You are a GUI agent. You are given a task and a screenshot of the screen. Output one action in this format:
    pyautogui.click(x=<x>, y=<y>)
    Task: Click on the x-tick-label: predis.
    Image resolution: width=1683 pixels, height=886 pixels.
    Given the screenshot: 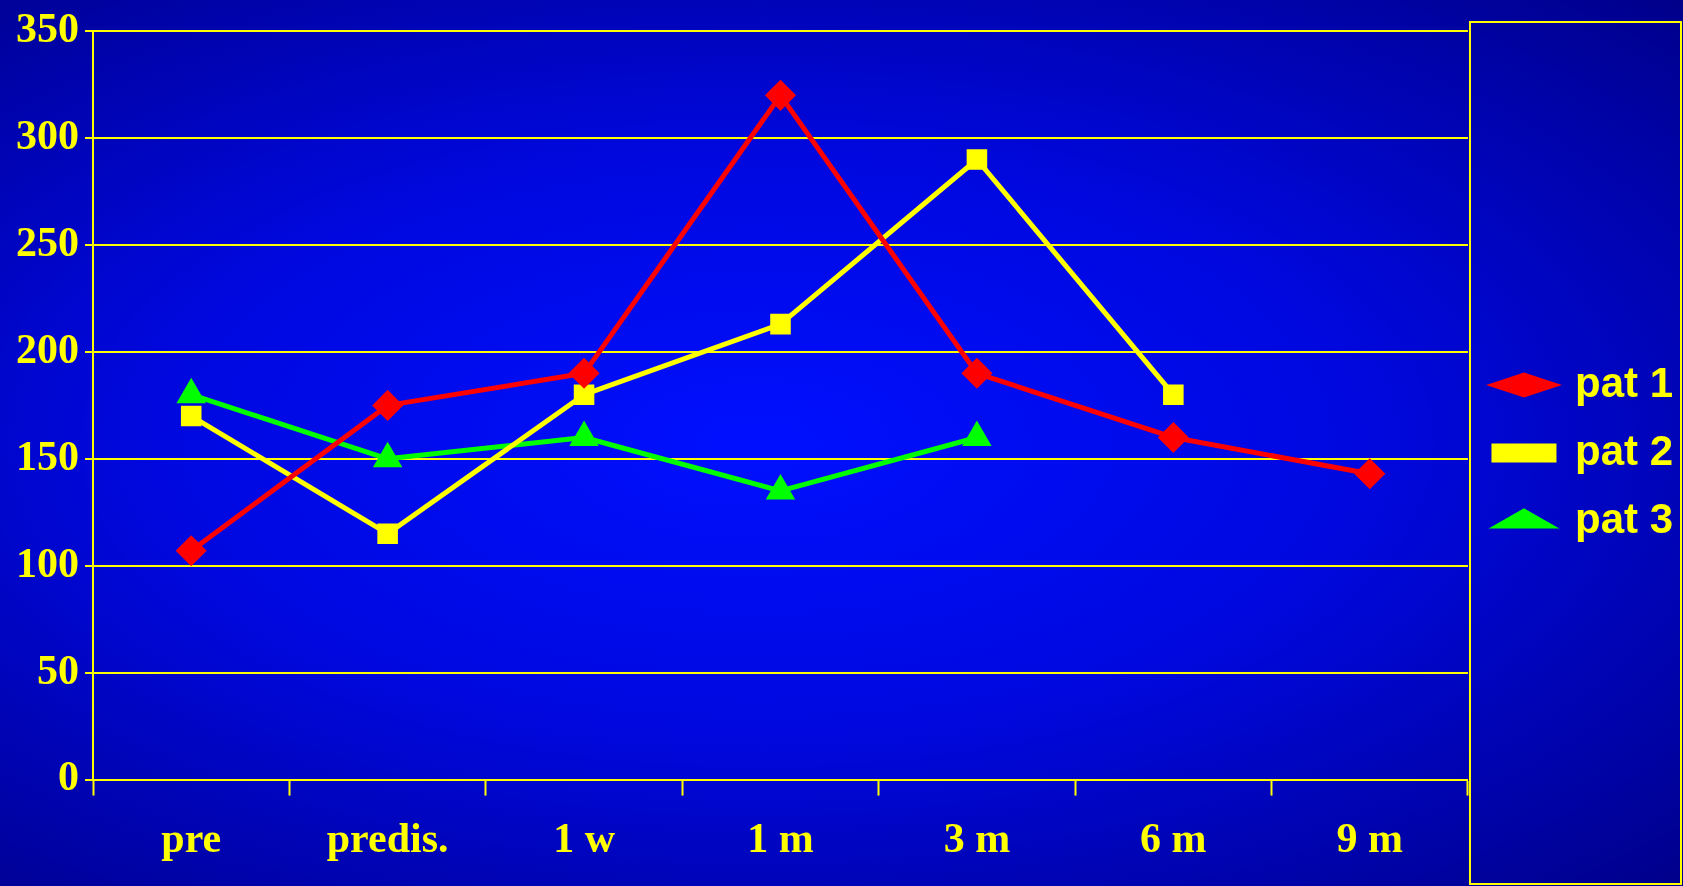 What is the action you would take?
    pyautogui.click(x=387, y=837)
    